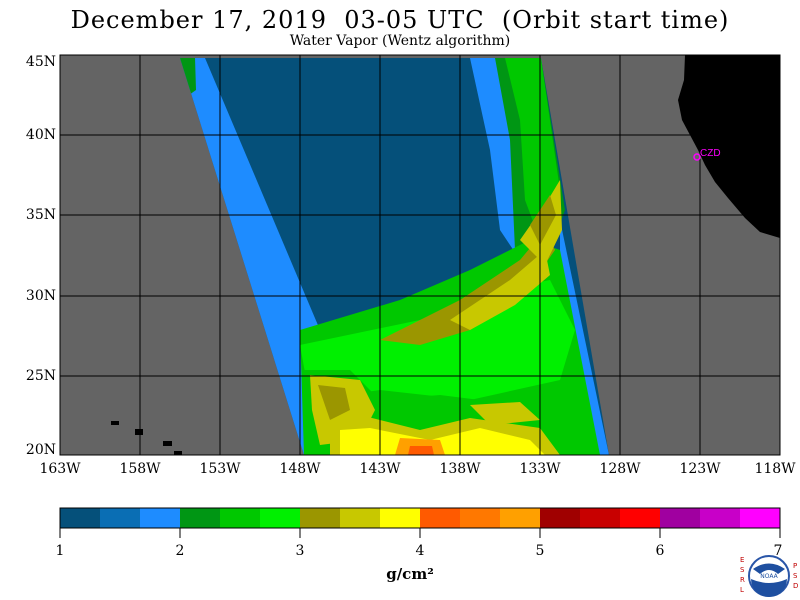 The image size is (800, 600). Describe the element at coordinates (380, 469) in the screenshot. I see `lon-label: 143W` at that location.